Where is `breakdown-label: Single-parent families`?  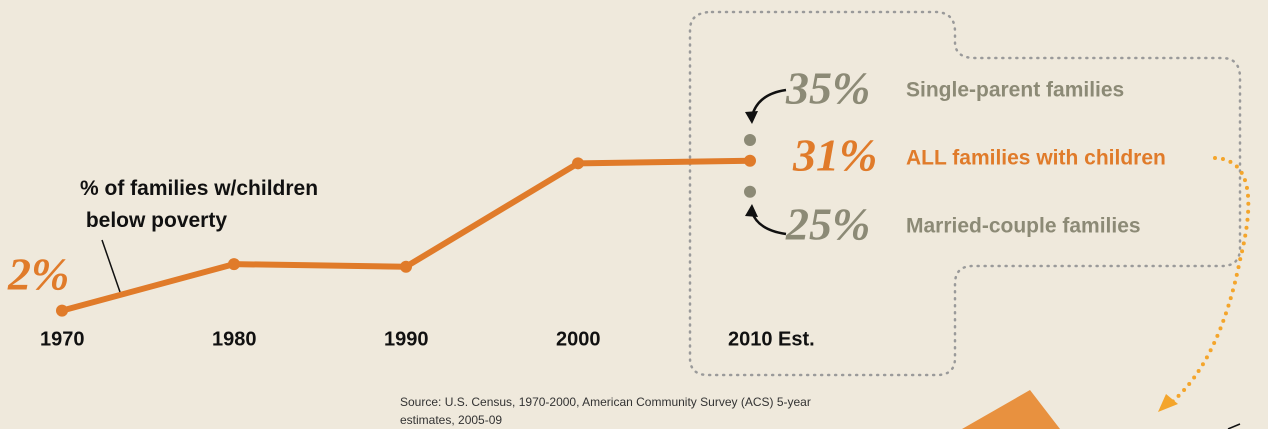
breakdown-label: Single-parent families is located at coordinates (1015, 90).